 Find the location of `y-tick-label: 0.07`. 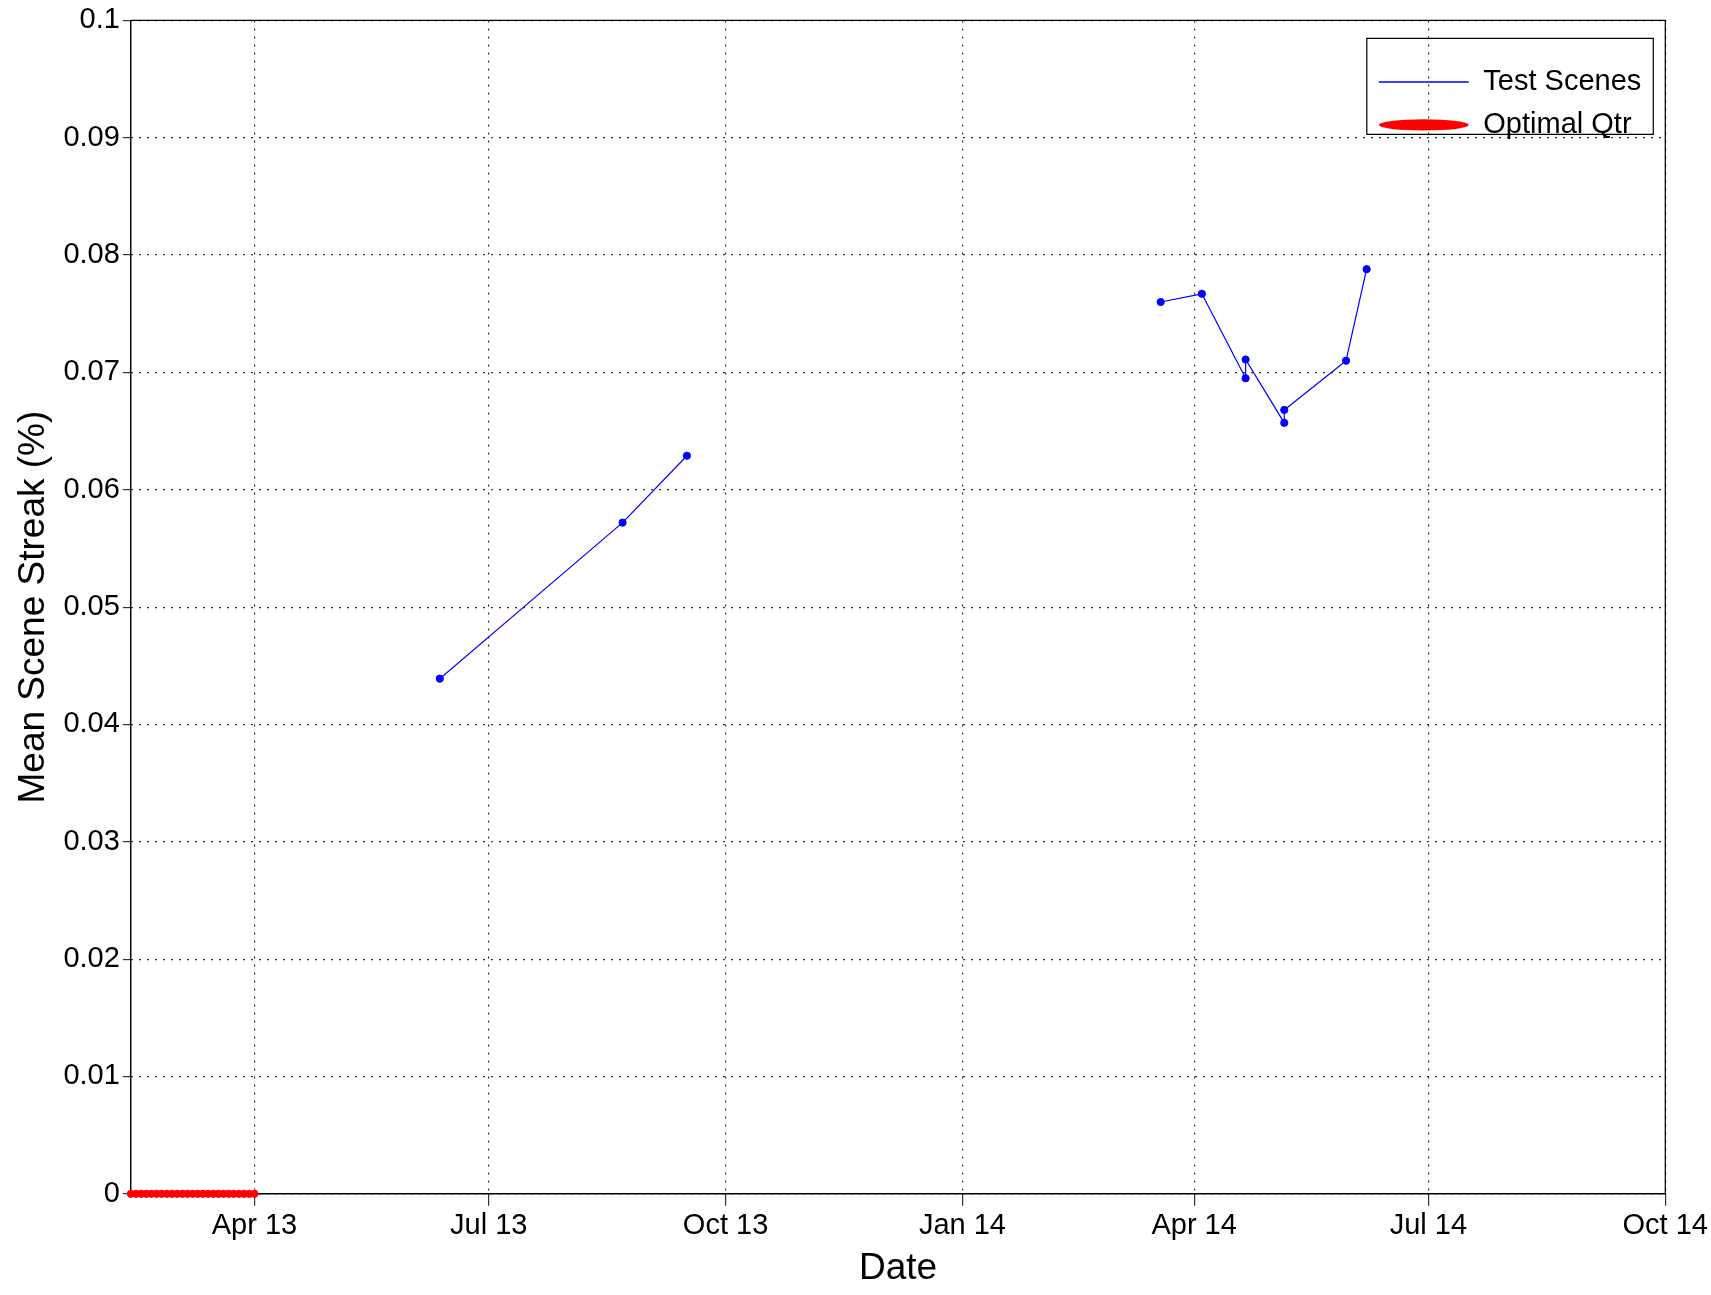

y-tick-label: 0.07 is located at coordinates (91, 370).